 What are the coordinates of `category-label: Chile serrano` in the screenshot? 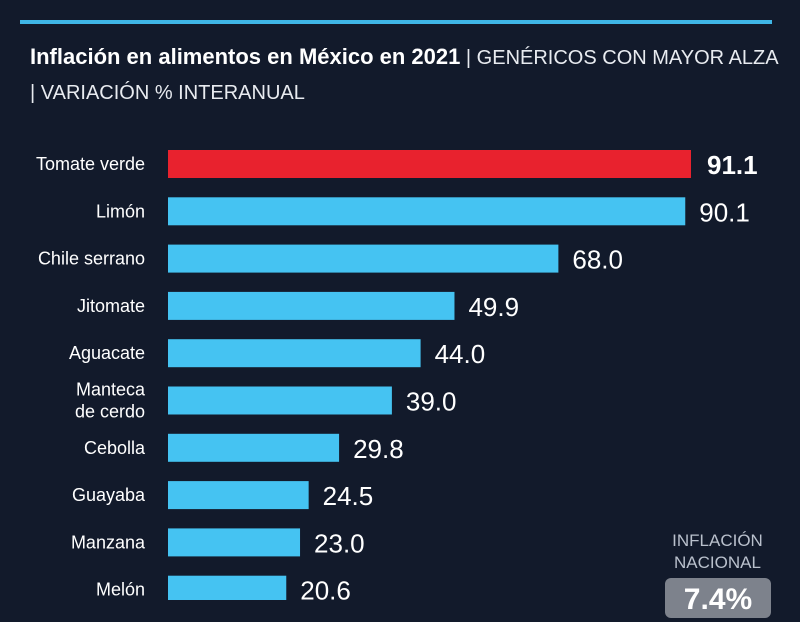 It's located at (91, 259).